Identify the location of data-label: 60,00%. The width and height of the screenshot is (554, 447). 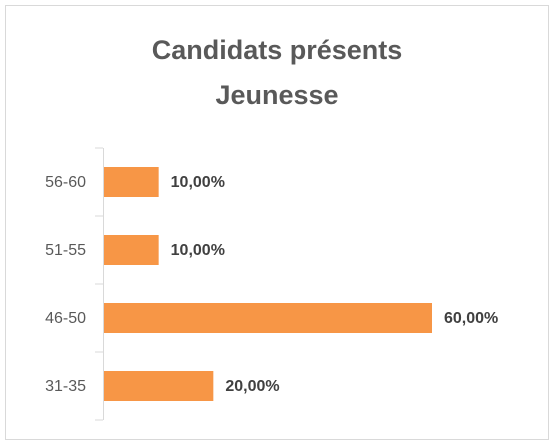
(471, 318).